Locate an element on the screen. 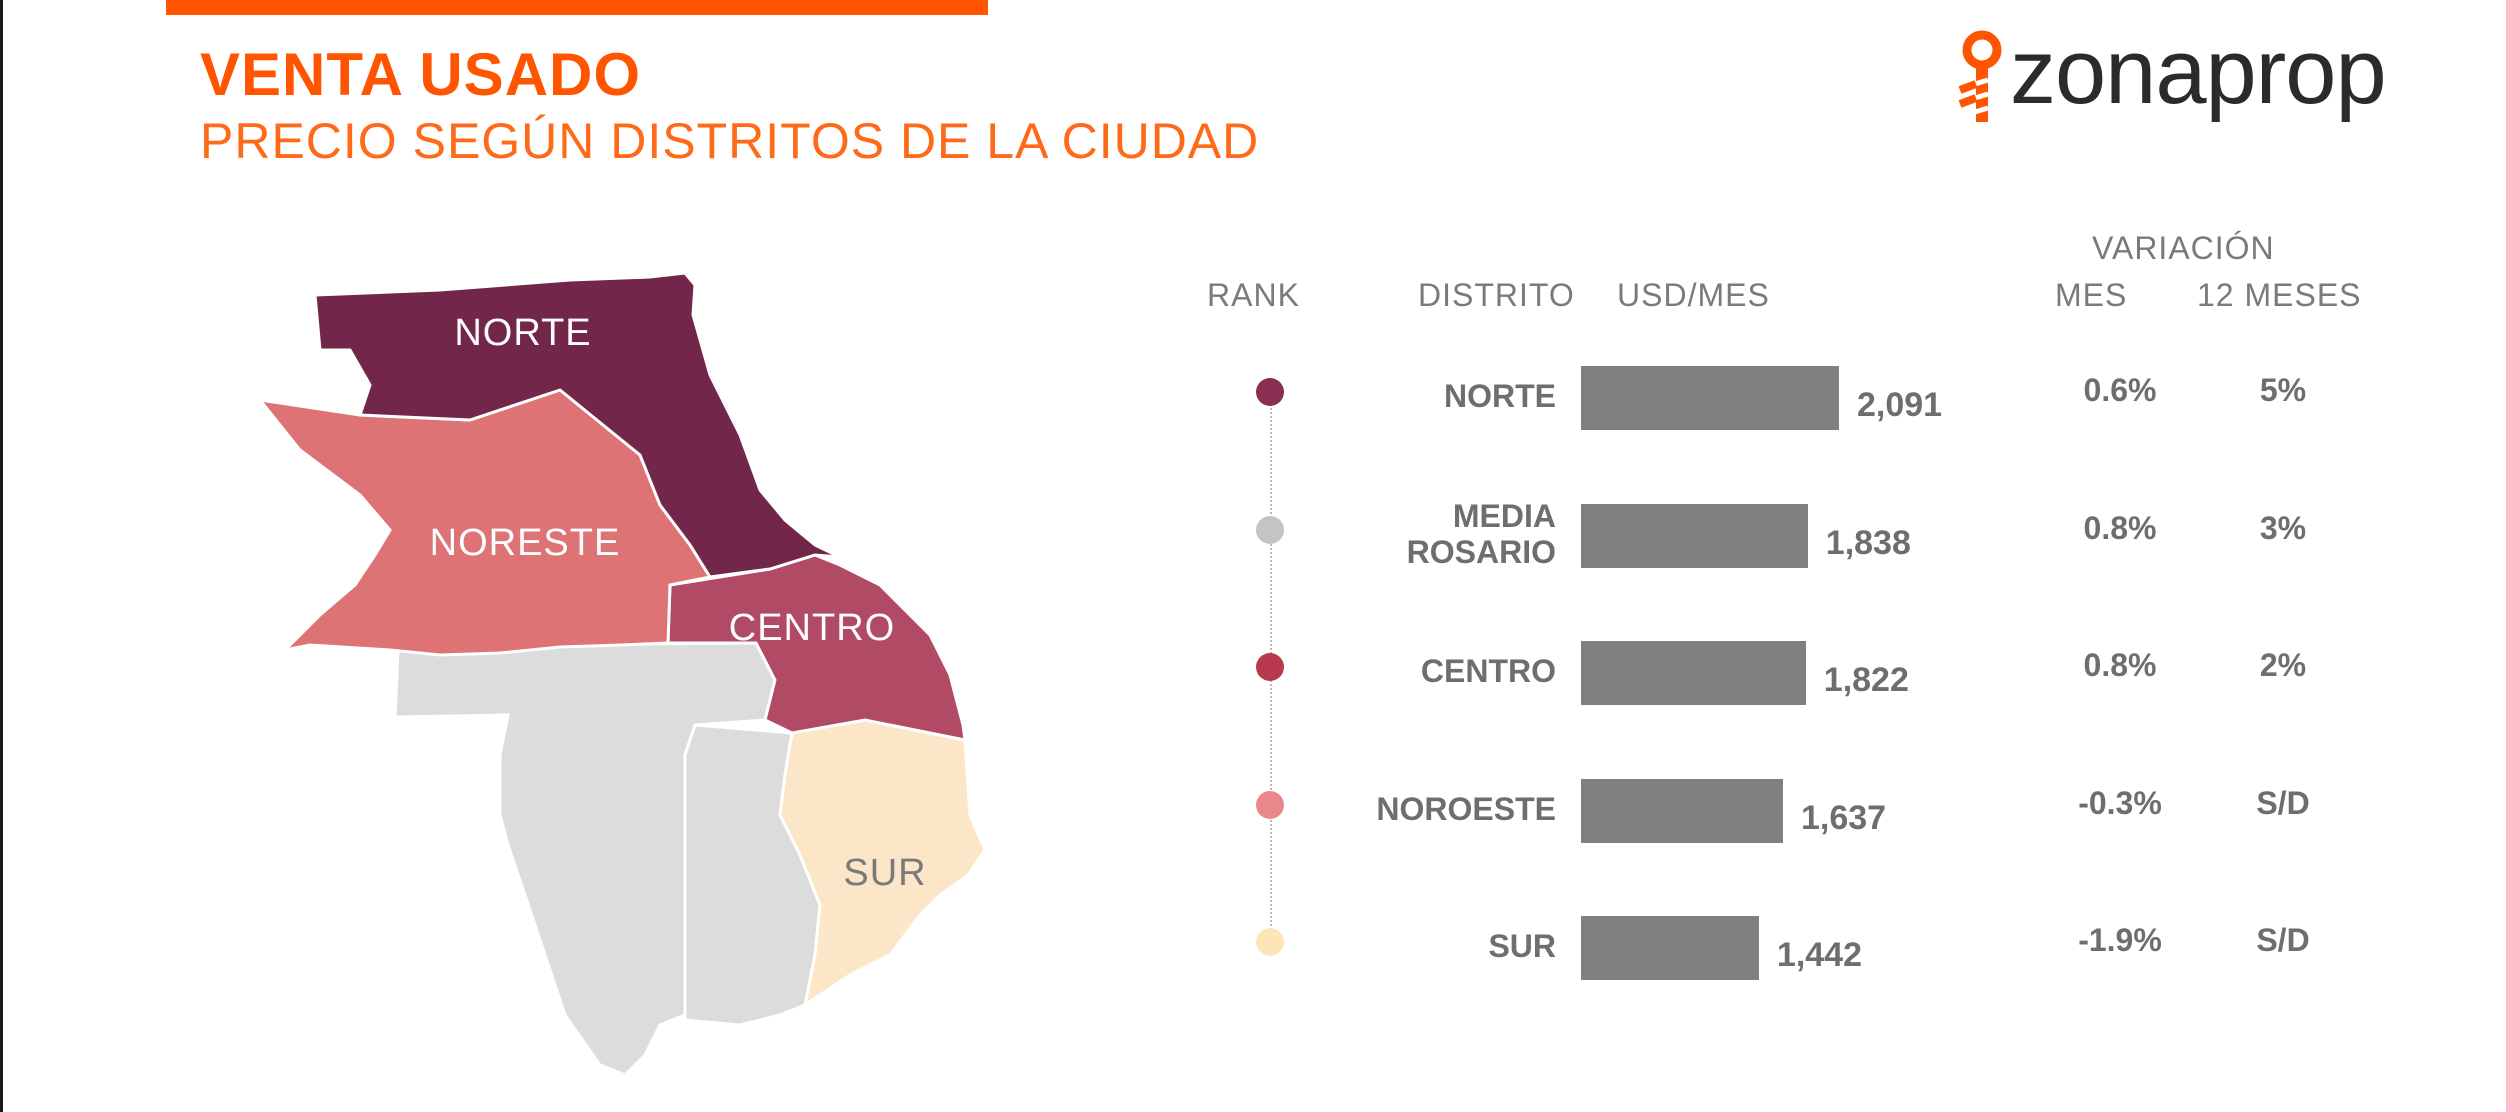 Image resolution: width=2506 pixels, height=1112 pixels. district-name: NORTE is located at coordinates (1436, 396).